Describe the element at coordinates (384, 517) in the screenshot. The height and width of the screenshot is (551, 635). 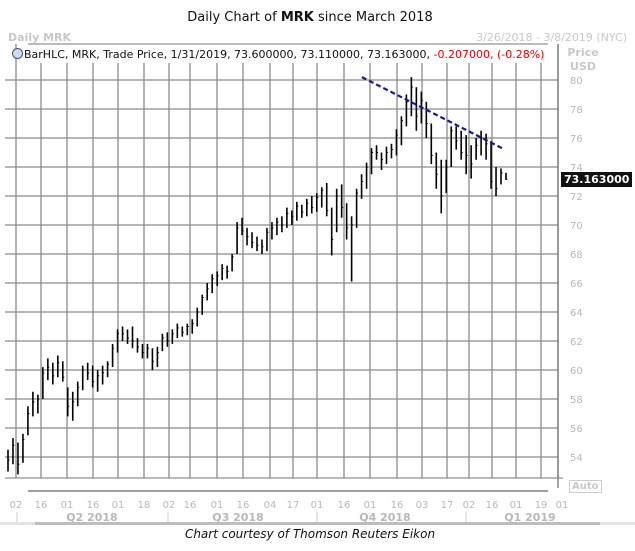
I see `quarter-label: Q4 2018` at that location.